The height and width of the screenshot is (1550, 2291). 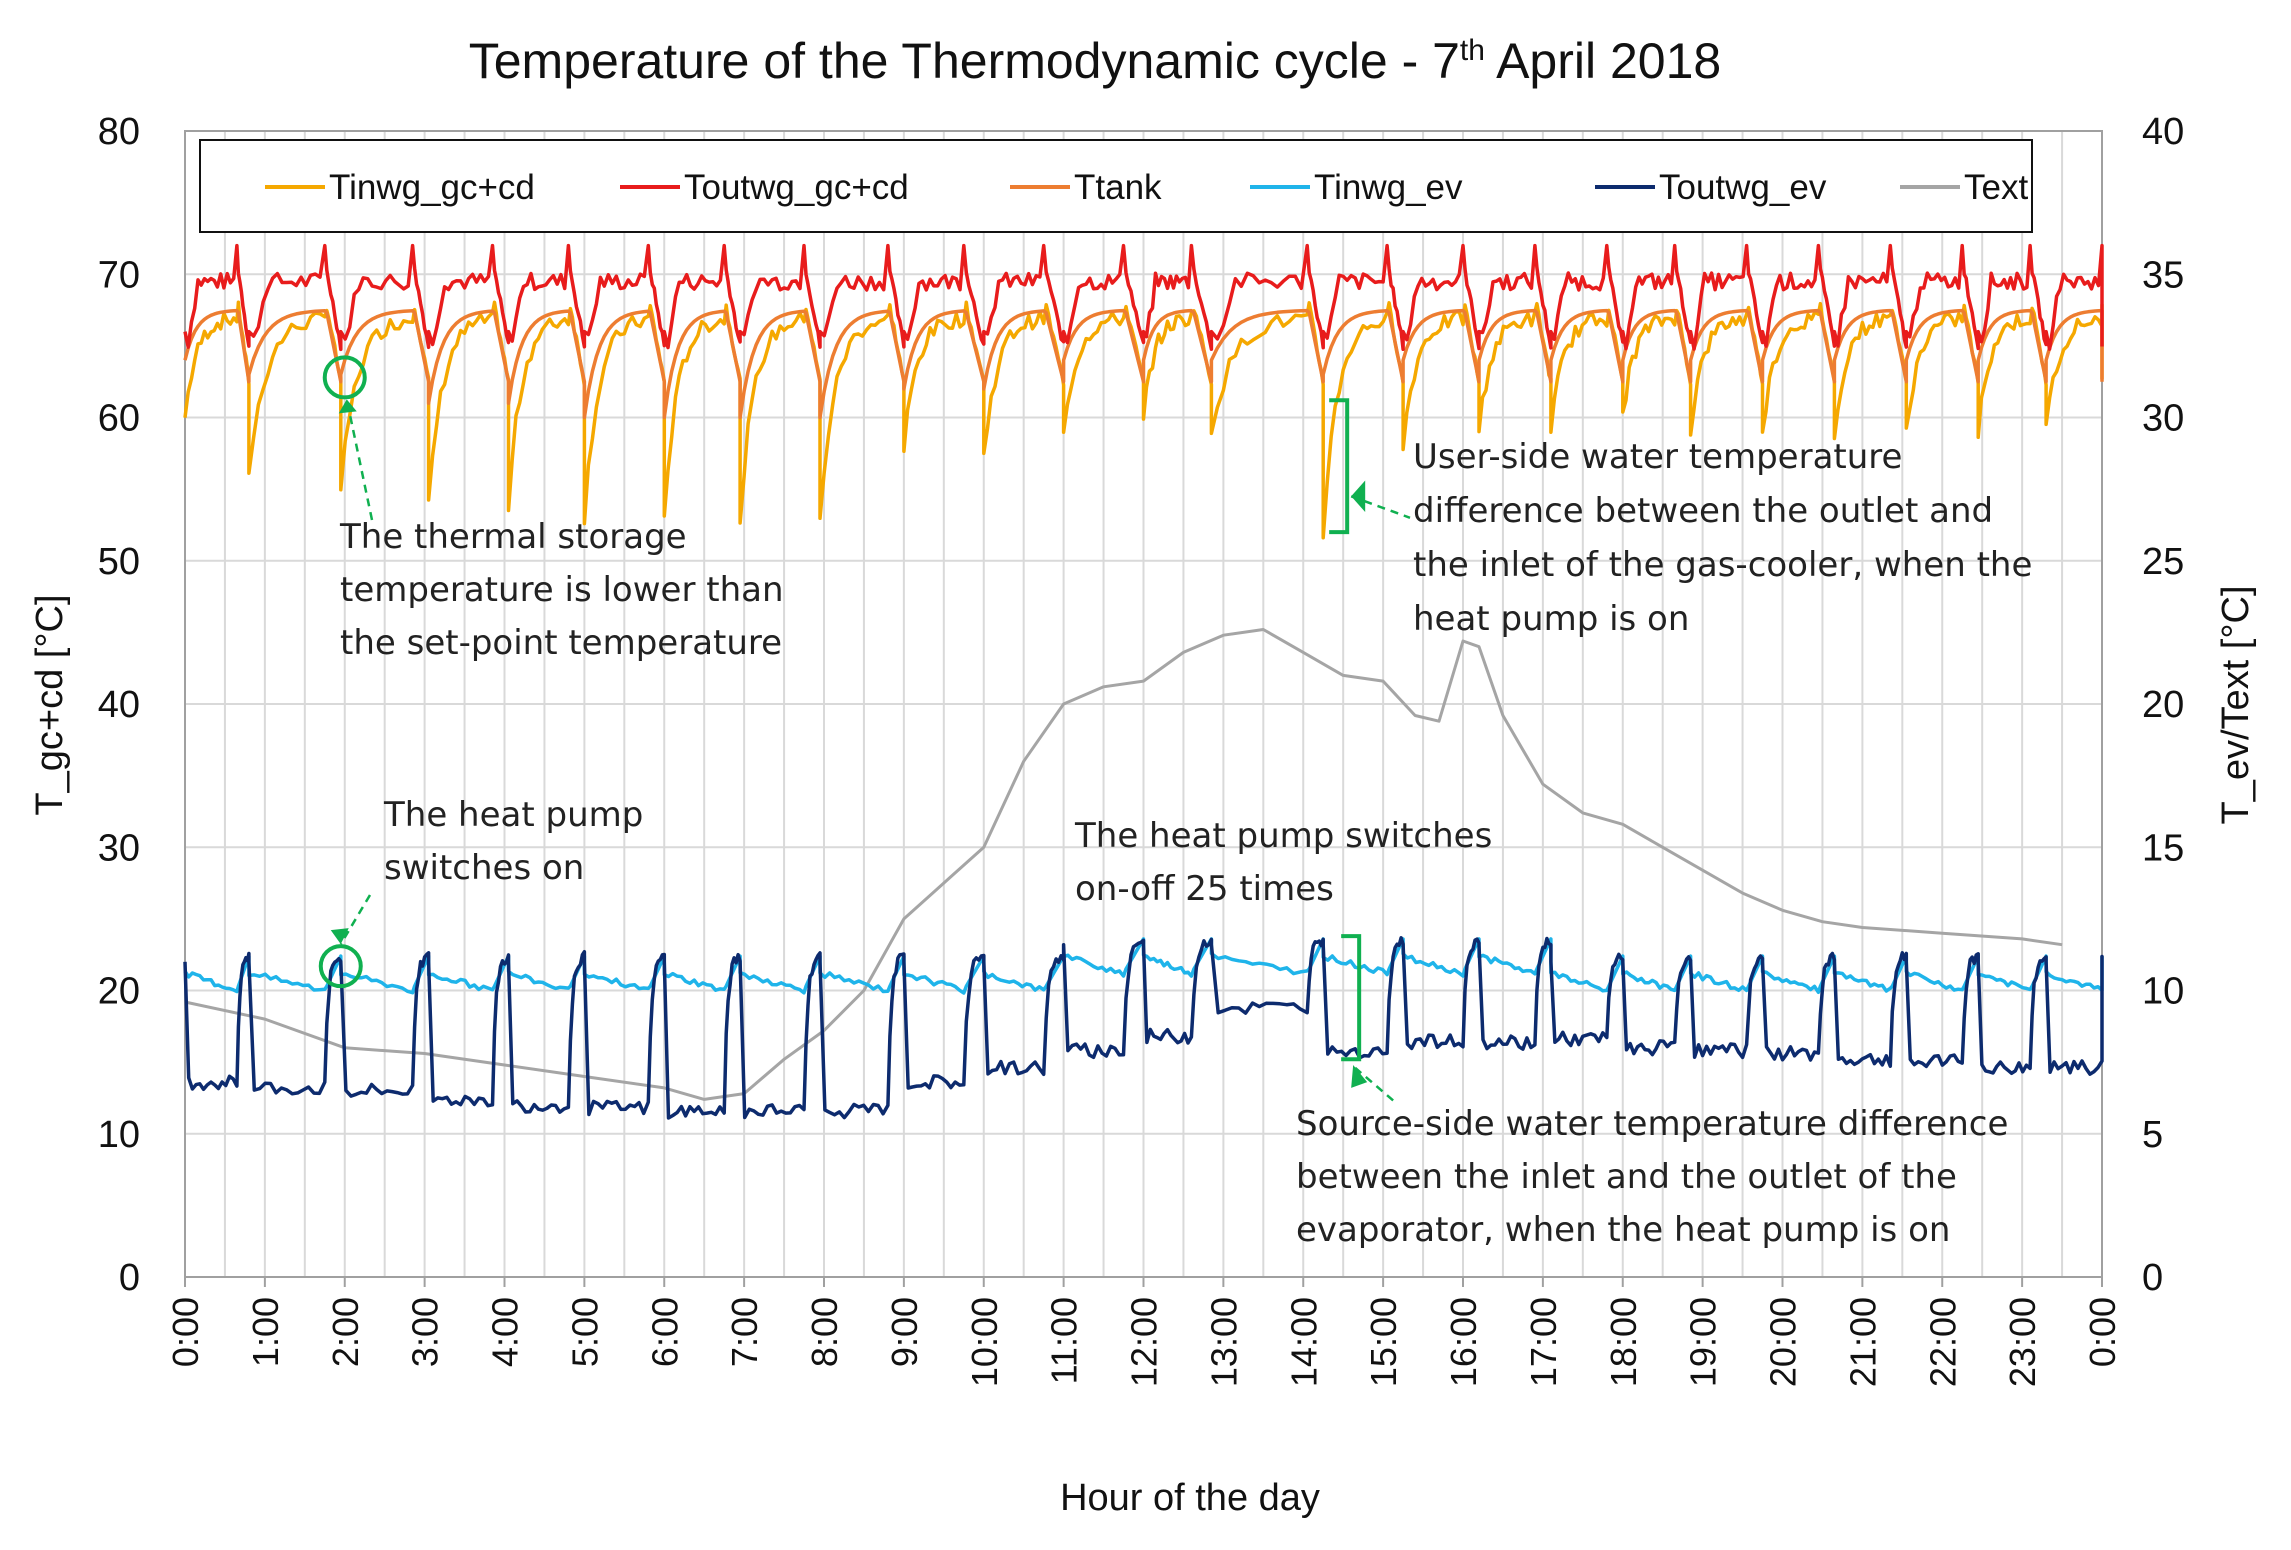 I want to click on legend-label: Ttank, so click(x=1118, y=187).